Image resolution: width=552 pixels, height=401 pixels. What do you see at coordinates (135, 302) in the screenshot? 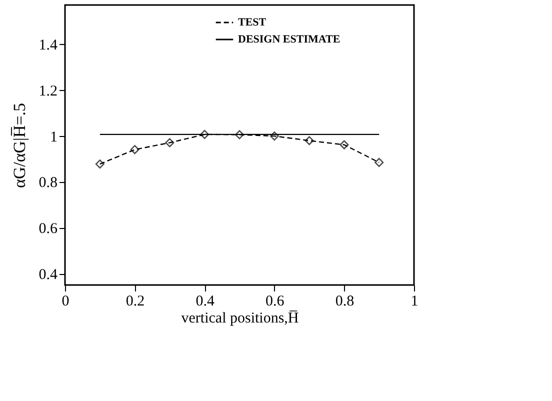
I see `x-tick-label: 0.2` at bounding box center [135, 302].